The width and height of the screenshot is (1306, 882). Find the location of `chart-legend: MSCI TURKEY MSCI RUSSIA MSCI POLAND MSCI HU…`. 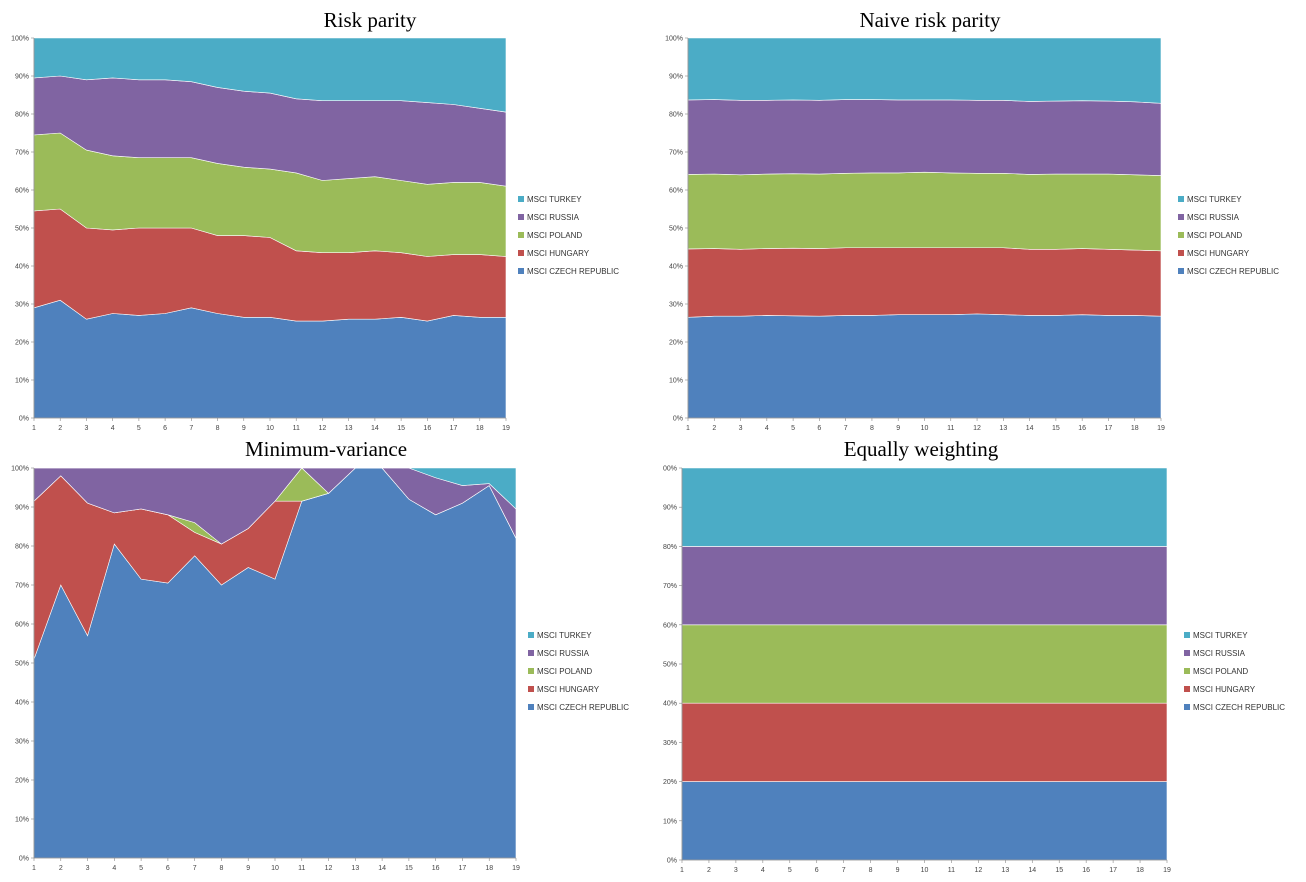

chart-legend: MSCI TURKEY MSCI RUSSIA MSCI POLAND MSCI HU… is located at coordinates (1228, 235).